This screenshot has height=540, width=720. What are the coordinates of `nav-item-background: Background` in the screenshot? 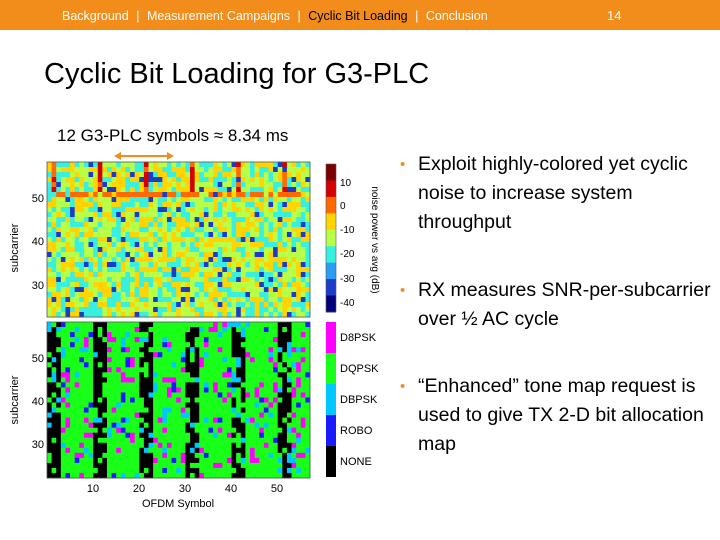 It's located at (95, 16).